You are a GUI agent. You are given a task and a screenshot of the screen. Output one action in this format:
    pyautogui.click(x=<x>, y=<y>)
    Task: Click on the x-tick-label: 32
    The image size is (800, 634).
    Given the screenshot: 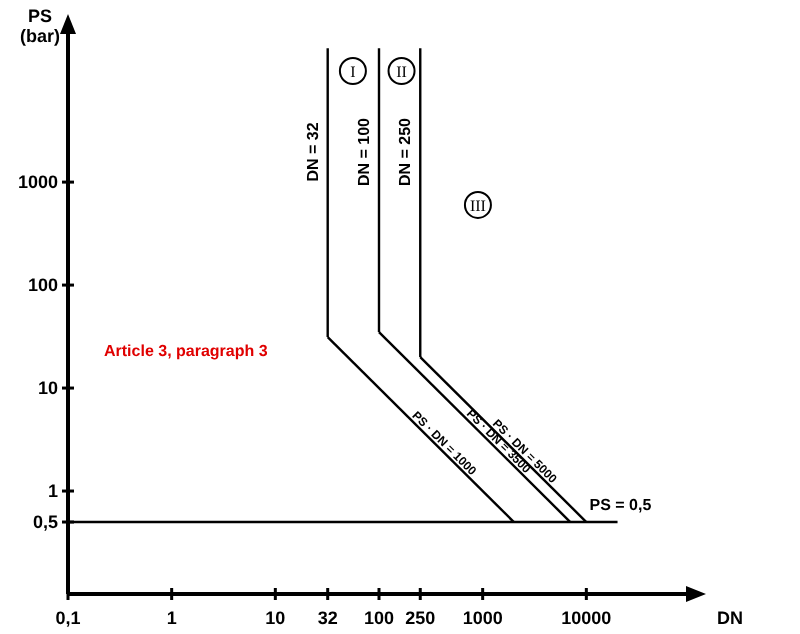 What is the action you would take?
    pyautogui.click(x=327, y=618)
    